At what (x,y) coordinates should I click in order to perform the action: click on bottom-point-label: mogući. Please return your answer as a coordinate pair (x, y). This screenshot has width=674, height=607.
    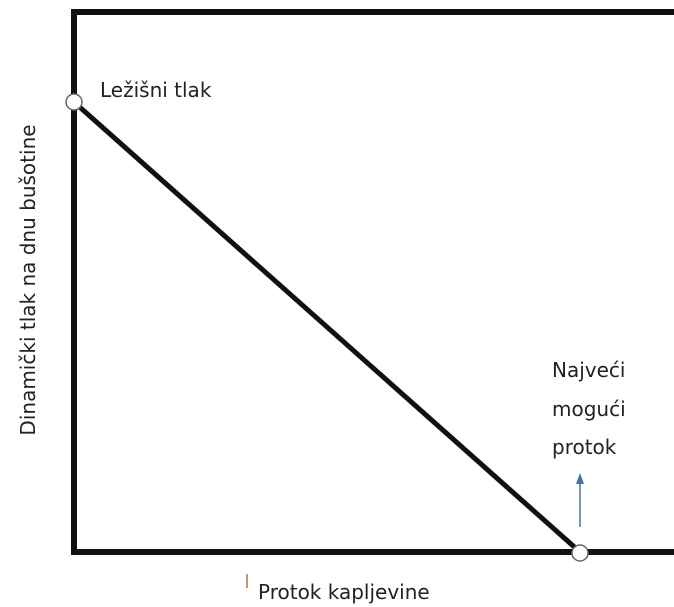
    Looking at the image, I should click on (589, 409).